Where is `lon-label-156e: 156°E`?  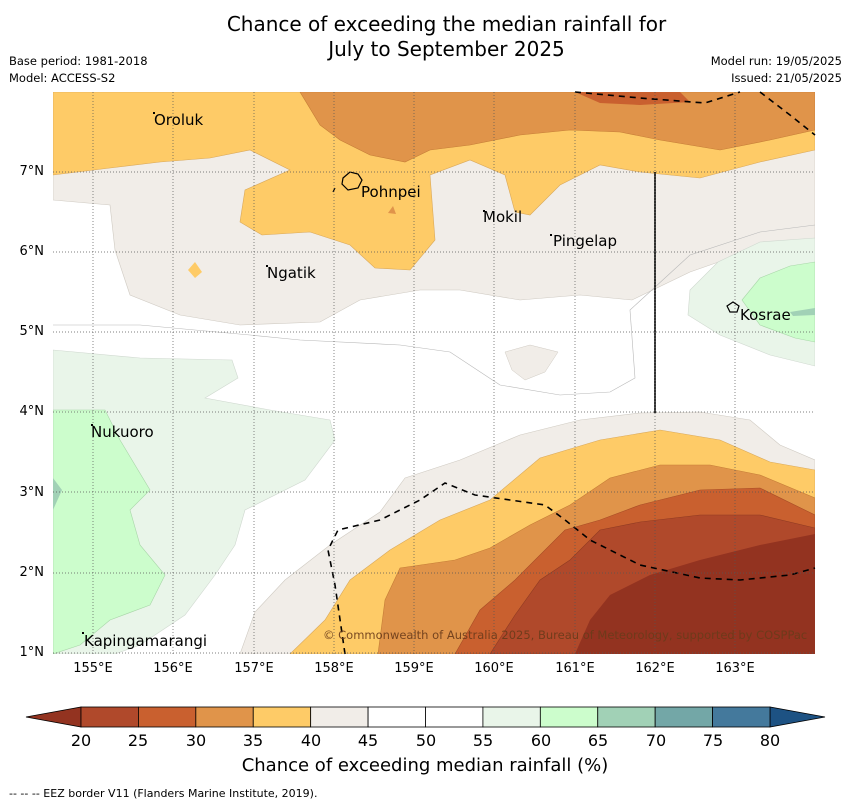 lon-label-156e: 156°E is located at coordinates (173, 668).